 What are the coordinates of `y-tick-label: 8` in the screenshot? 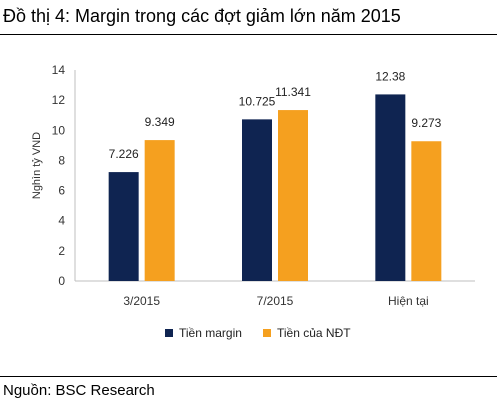 It's located at (61, 160).